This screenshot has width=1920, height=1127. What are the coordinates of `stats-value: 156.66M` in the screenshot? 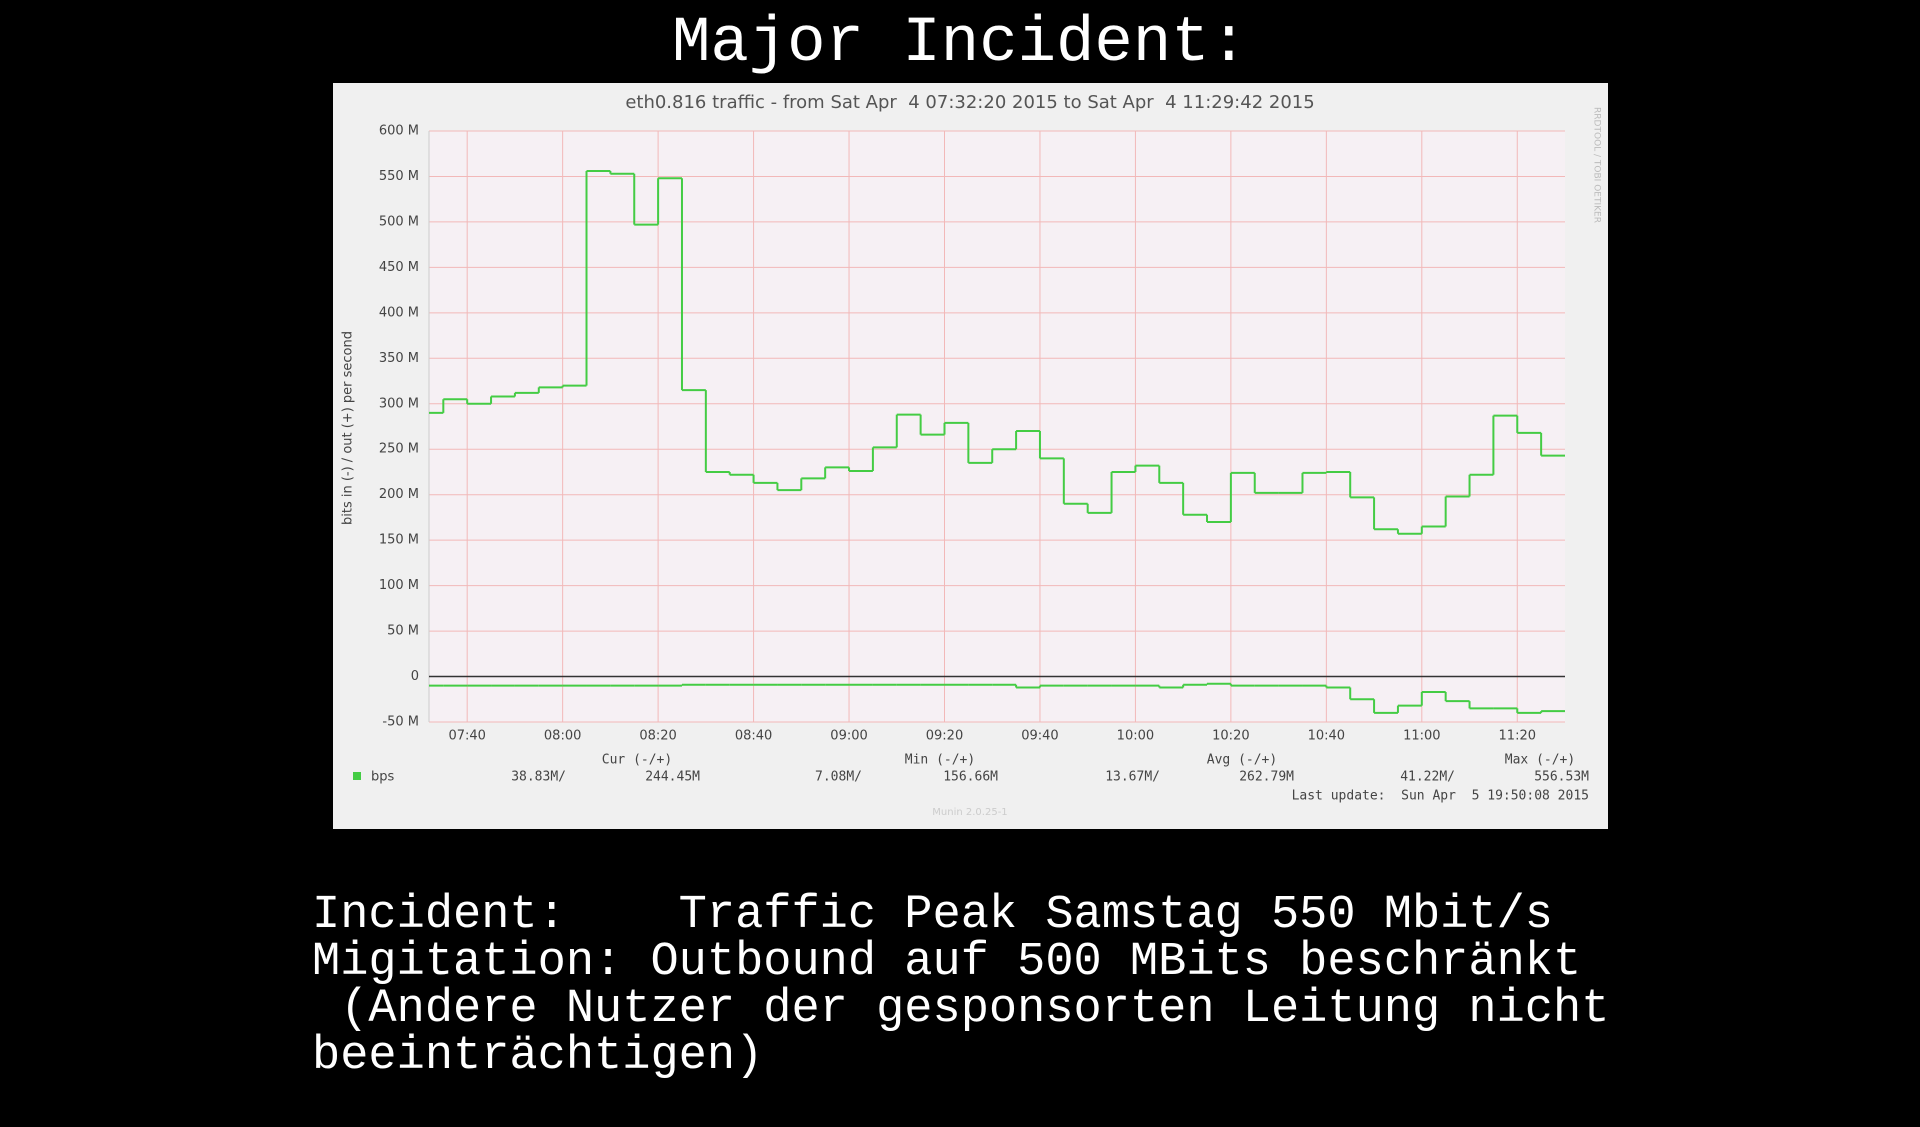 It's located at (970, 777).